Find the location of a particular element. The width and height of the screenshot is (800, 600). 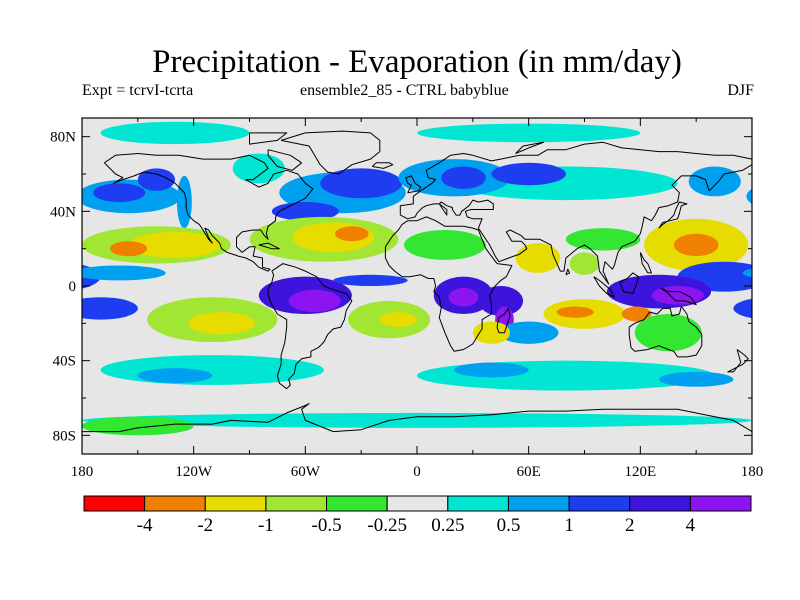

region-north-pacific-storm-track-core is located at coordinates (119, 193).